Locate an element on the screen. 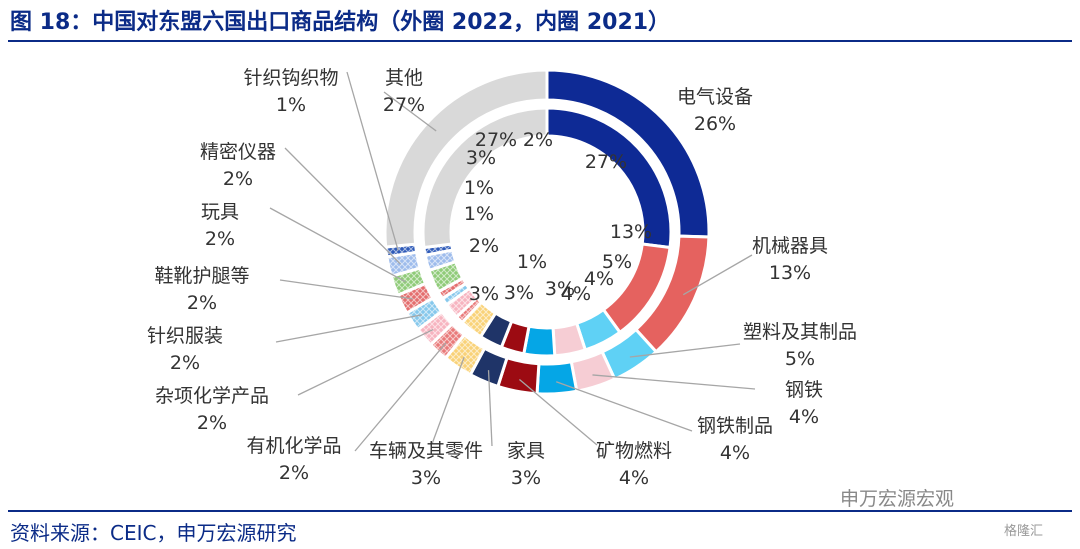 The height and width of the screenshot is (549, 1080). inner-label-15: 27% is located at coordinates (496, 140).